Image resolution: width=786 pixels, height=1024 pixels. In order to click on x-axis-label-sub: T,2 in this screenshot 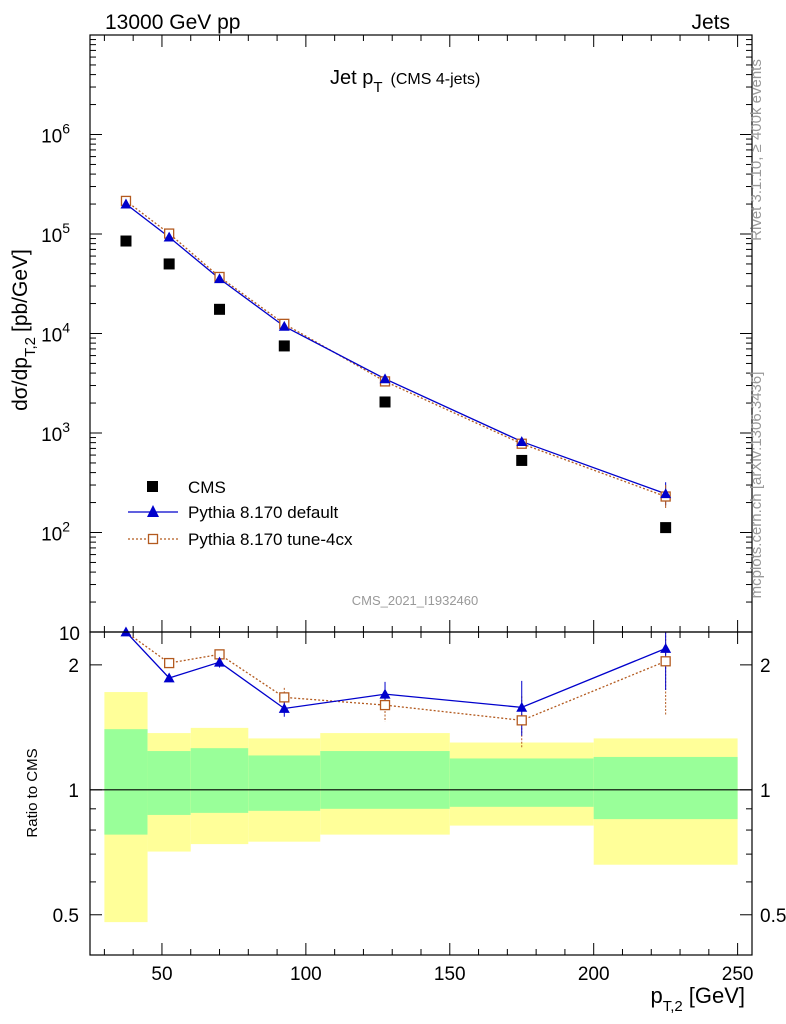, I will do `click(673, 1006)`.